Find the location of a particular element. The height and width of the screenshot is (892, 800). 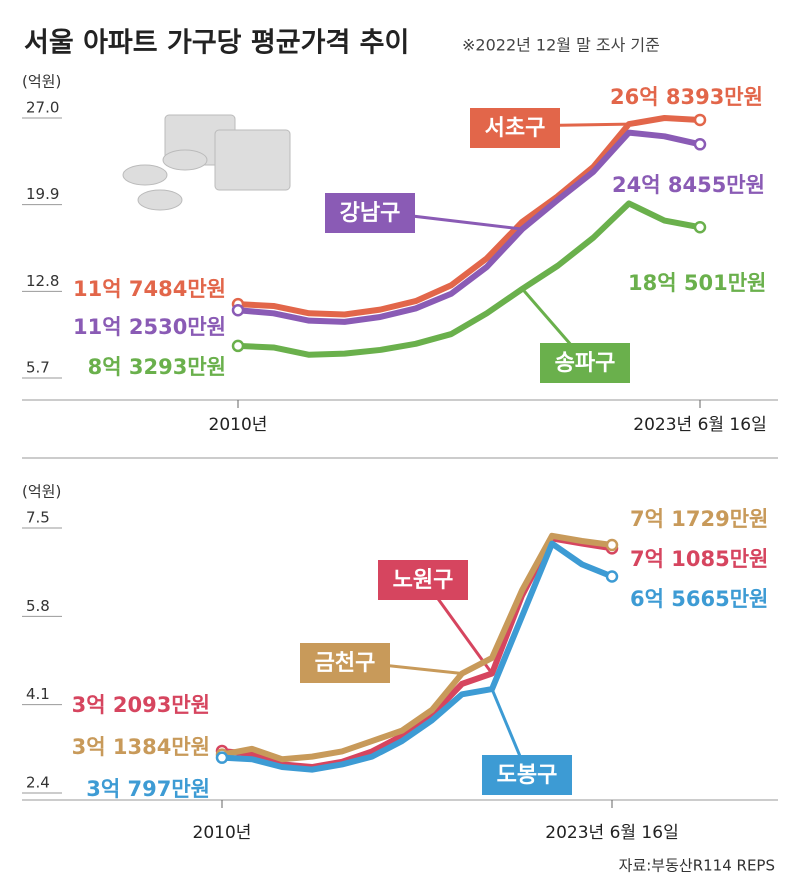

legend-label: 강남구 is located at coordinates (370, 213).